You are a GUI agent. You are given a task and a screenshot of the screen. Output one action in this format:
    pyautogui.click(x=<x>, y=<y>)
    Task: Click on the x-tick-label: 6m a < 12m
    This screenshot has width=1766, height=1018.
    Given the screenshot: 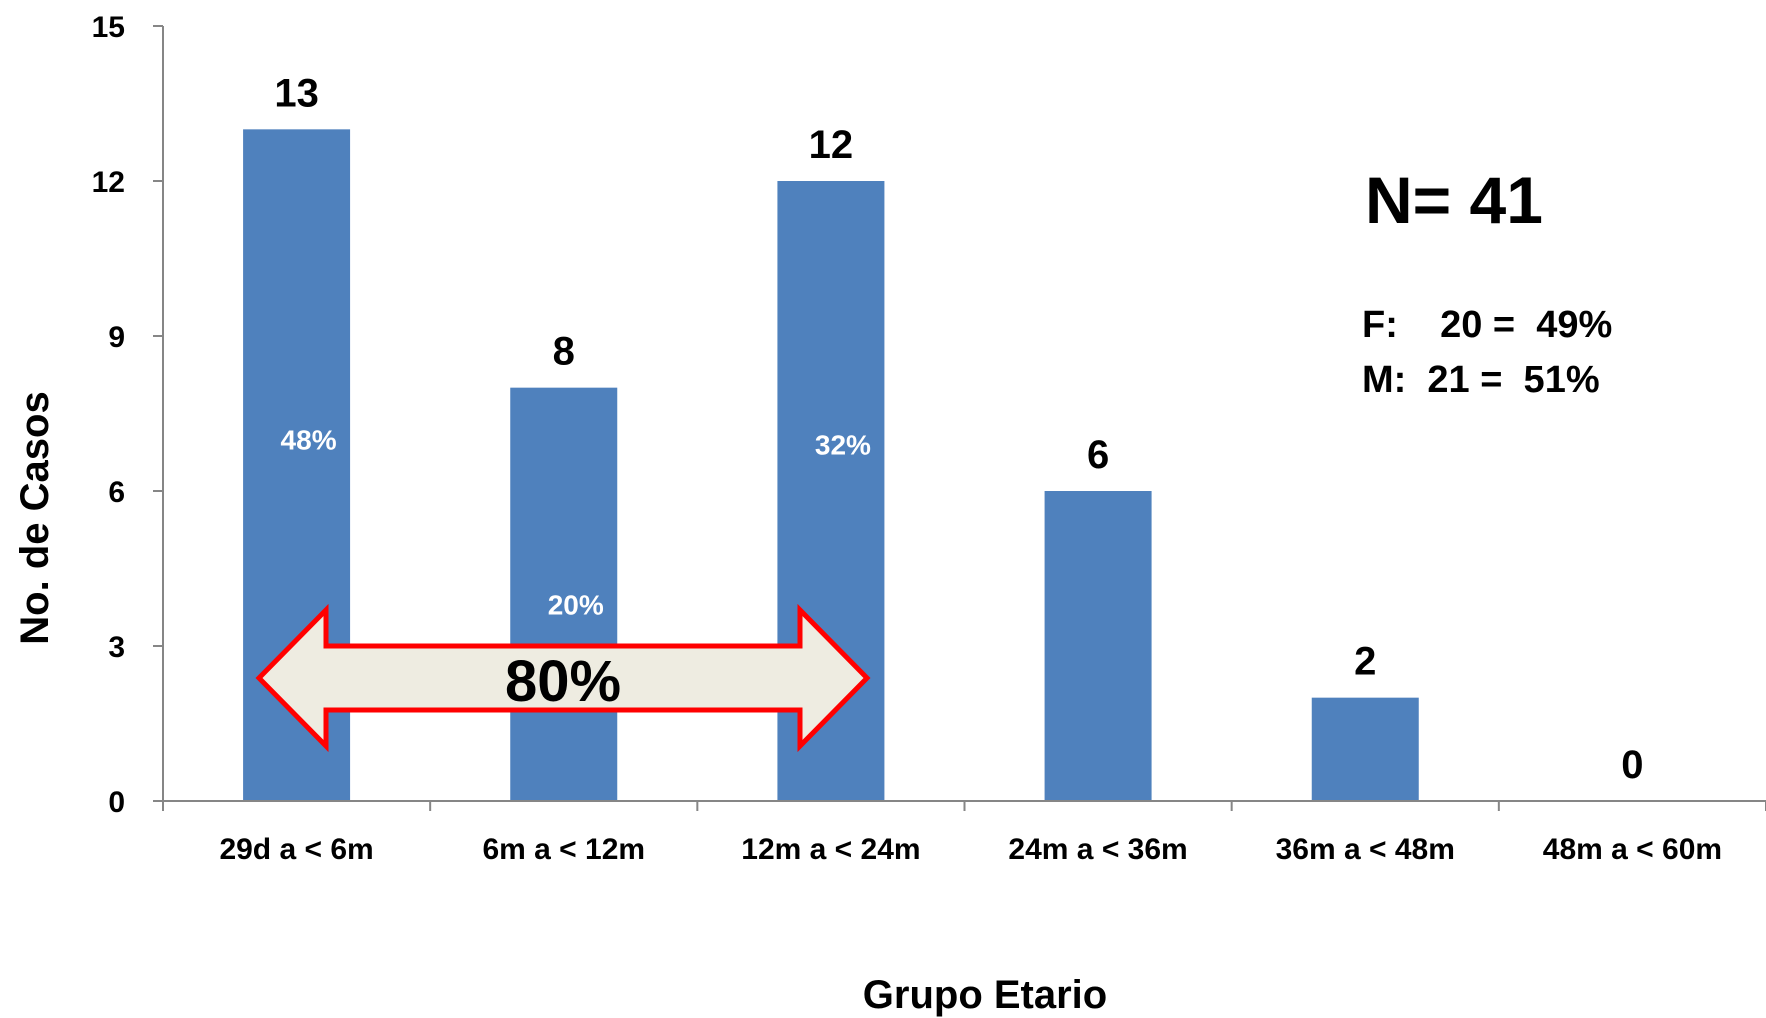 What is the action you would take?
    pyautogui.click(x=563, y=849)
    